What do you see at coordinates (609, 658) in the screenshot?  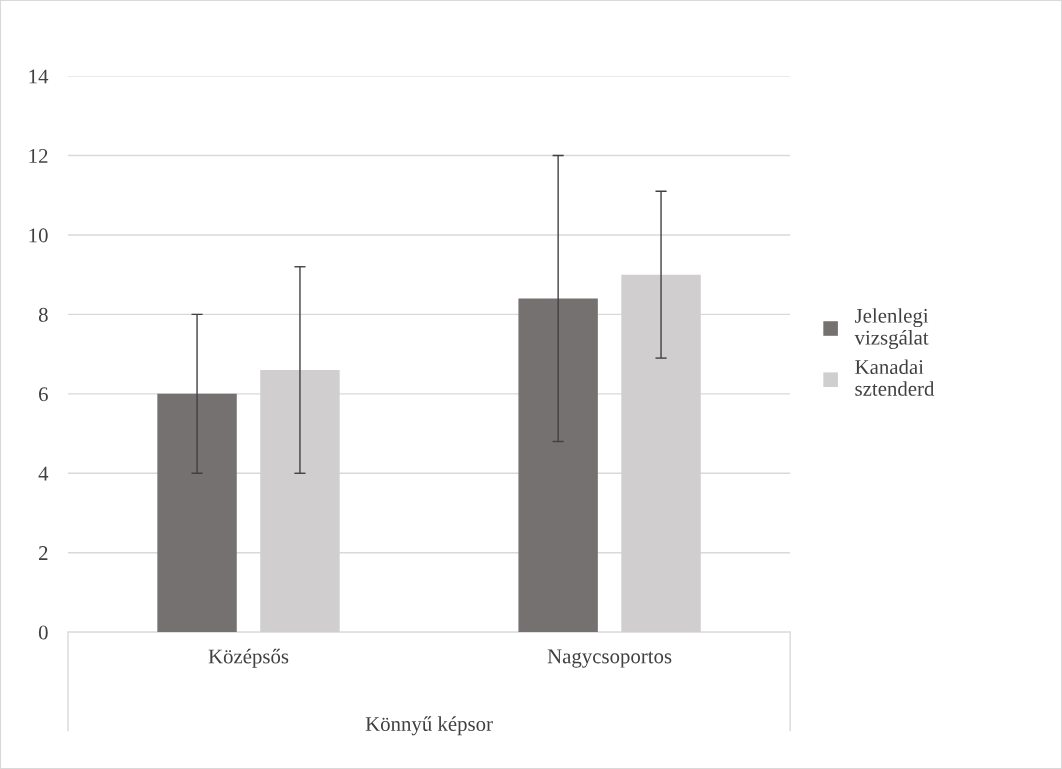 I see `x-tick-label: Nagycsoportos` at bounding box center [609, 658].